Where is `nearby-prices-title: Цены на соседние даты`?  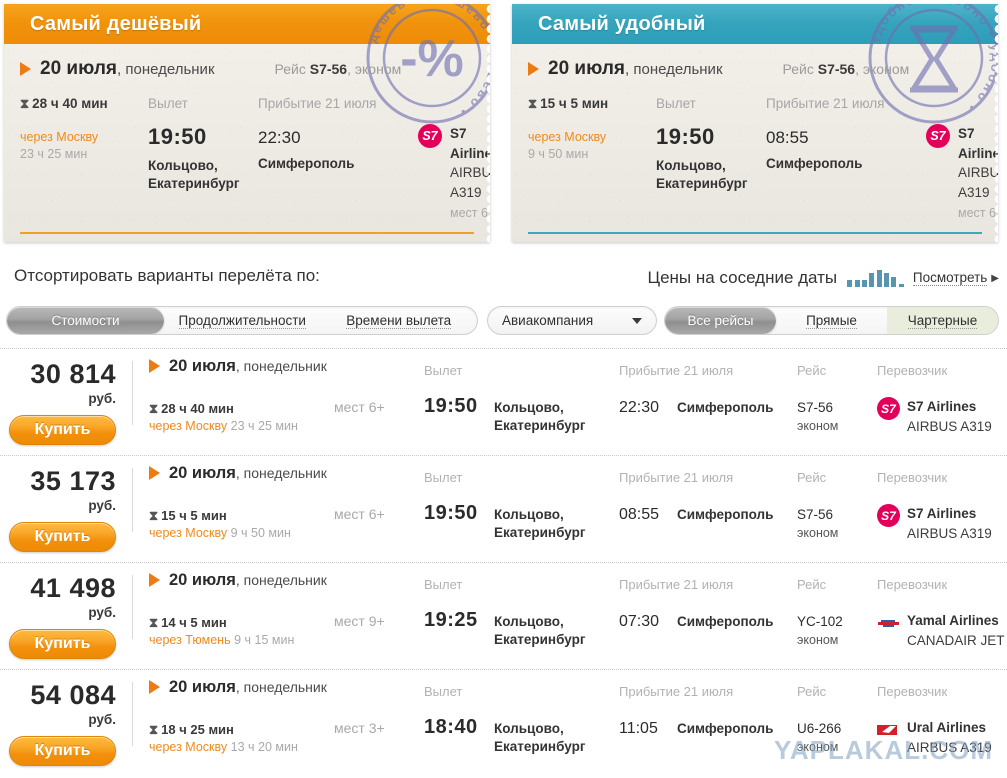
nearby-prices-title: Цены на соседние даты is located at coordinates (742, 277).